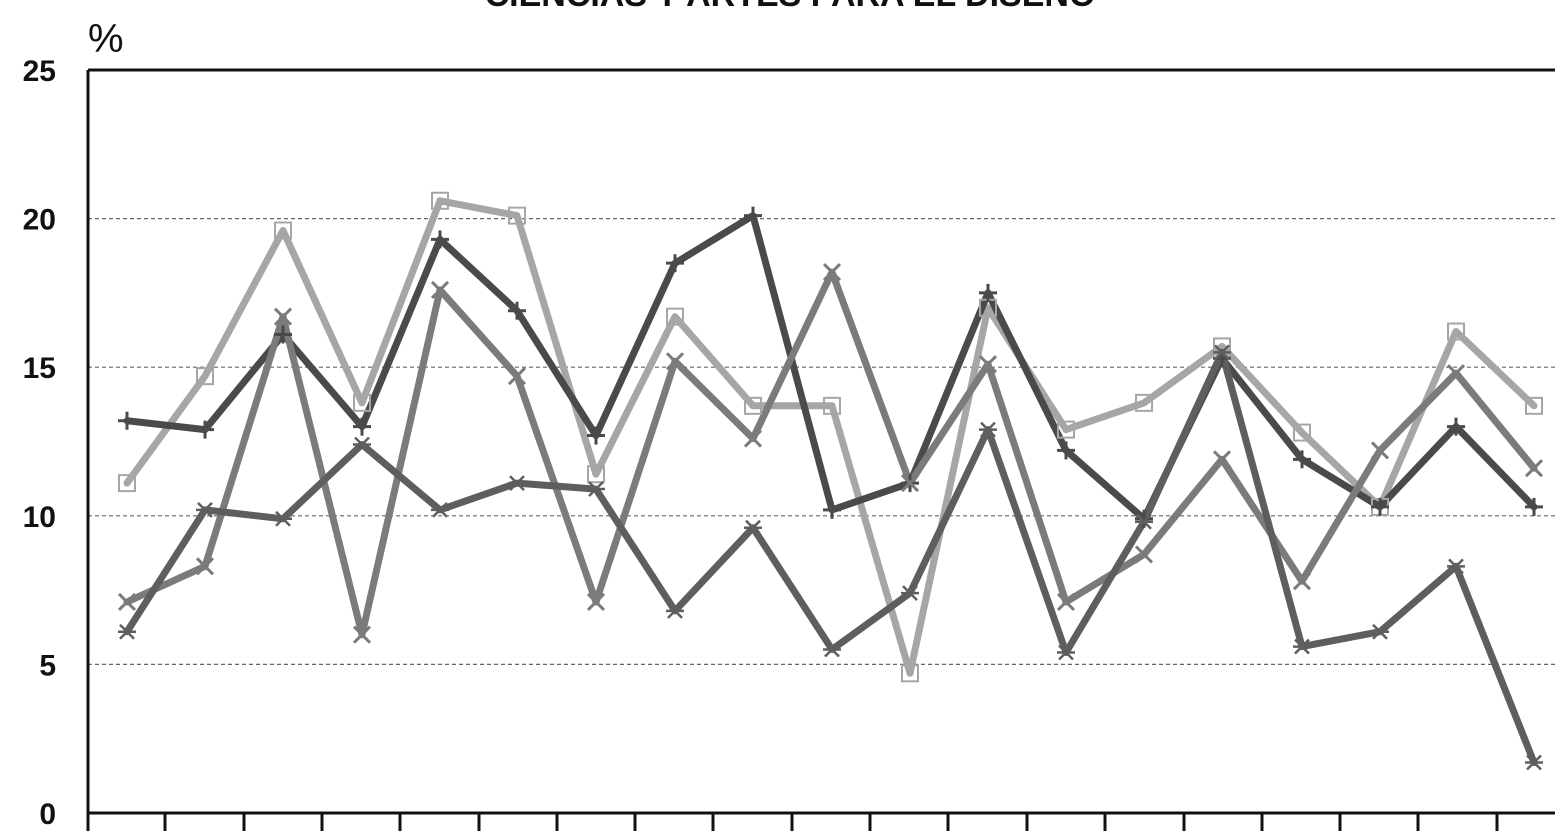  I want to click on y-tick-label-1: 5, so click(47, 665).